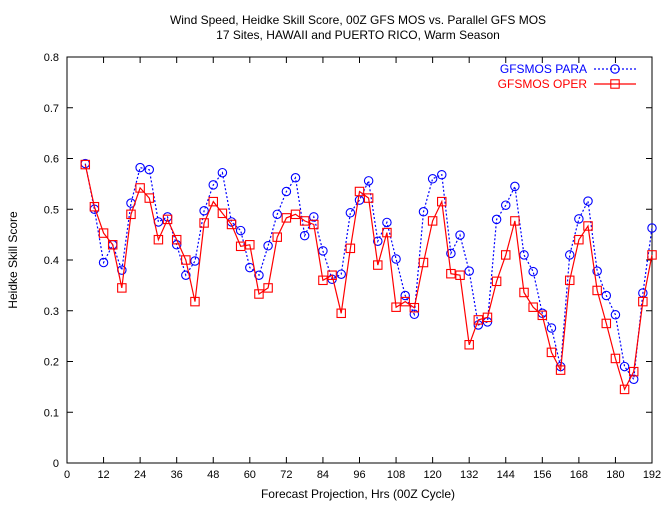  I want to click on x-tick-label: 12, so click(103, 475).